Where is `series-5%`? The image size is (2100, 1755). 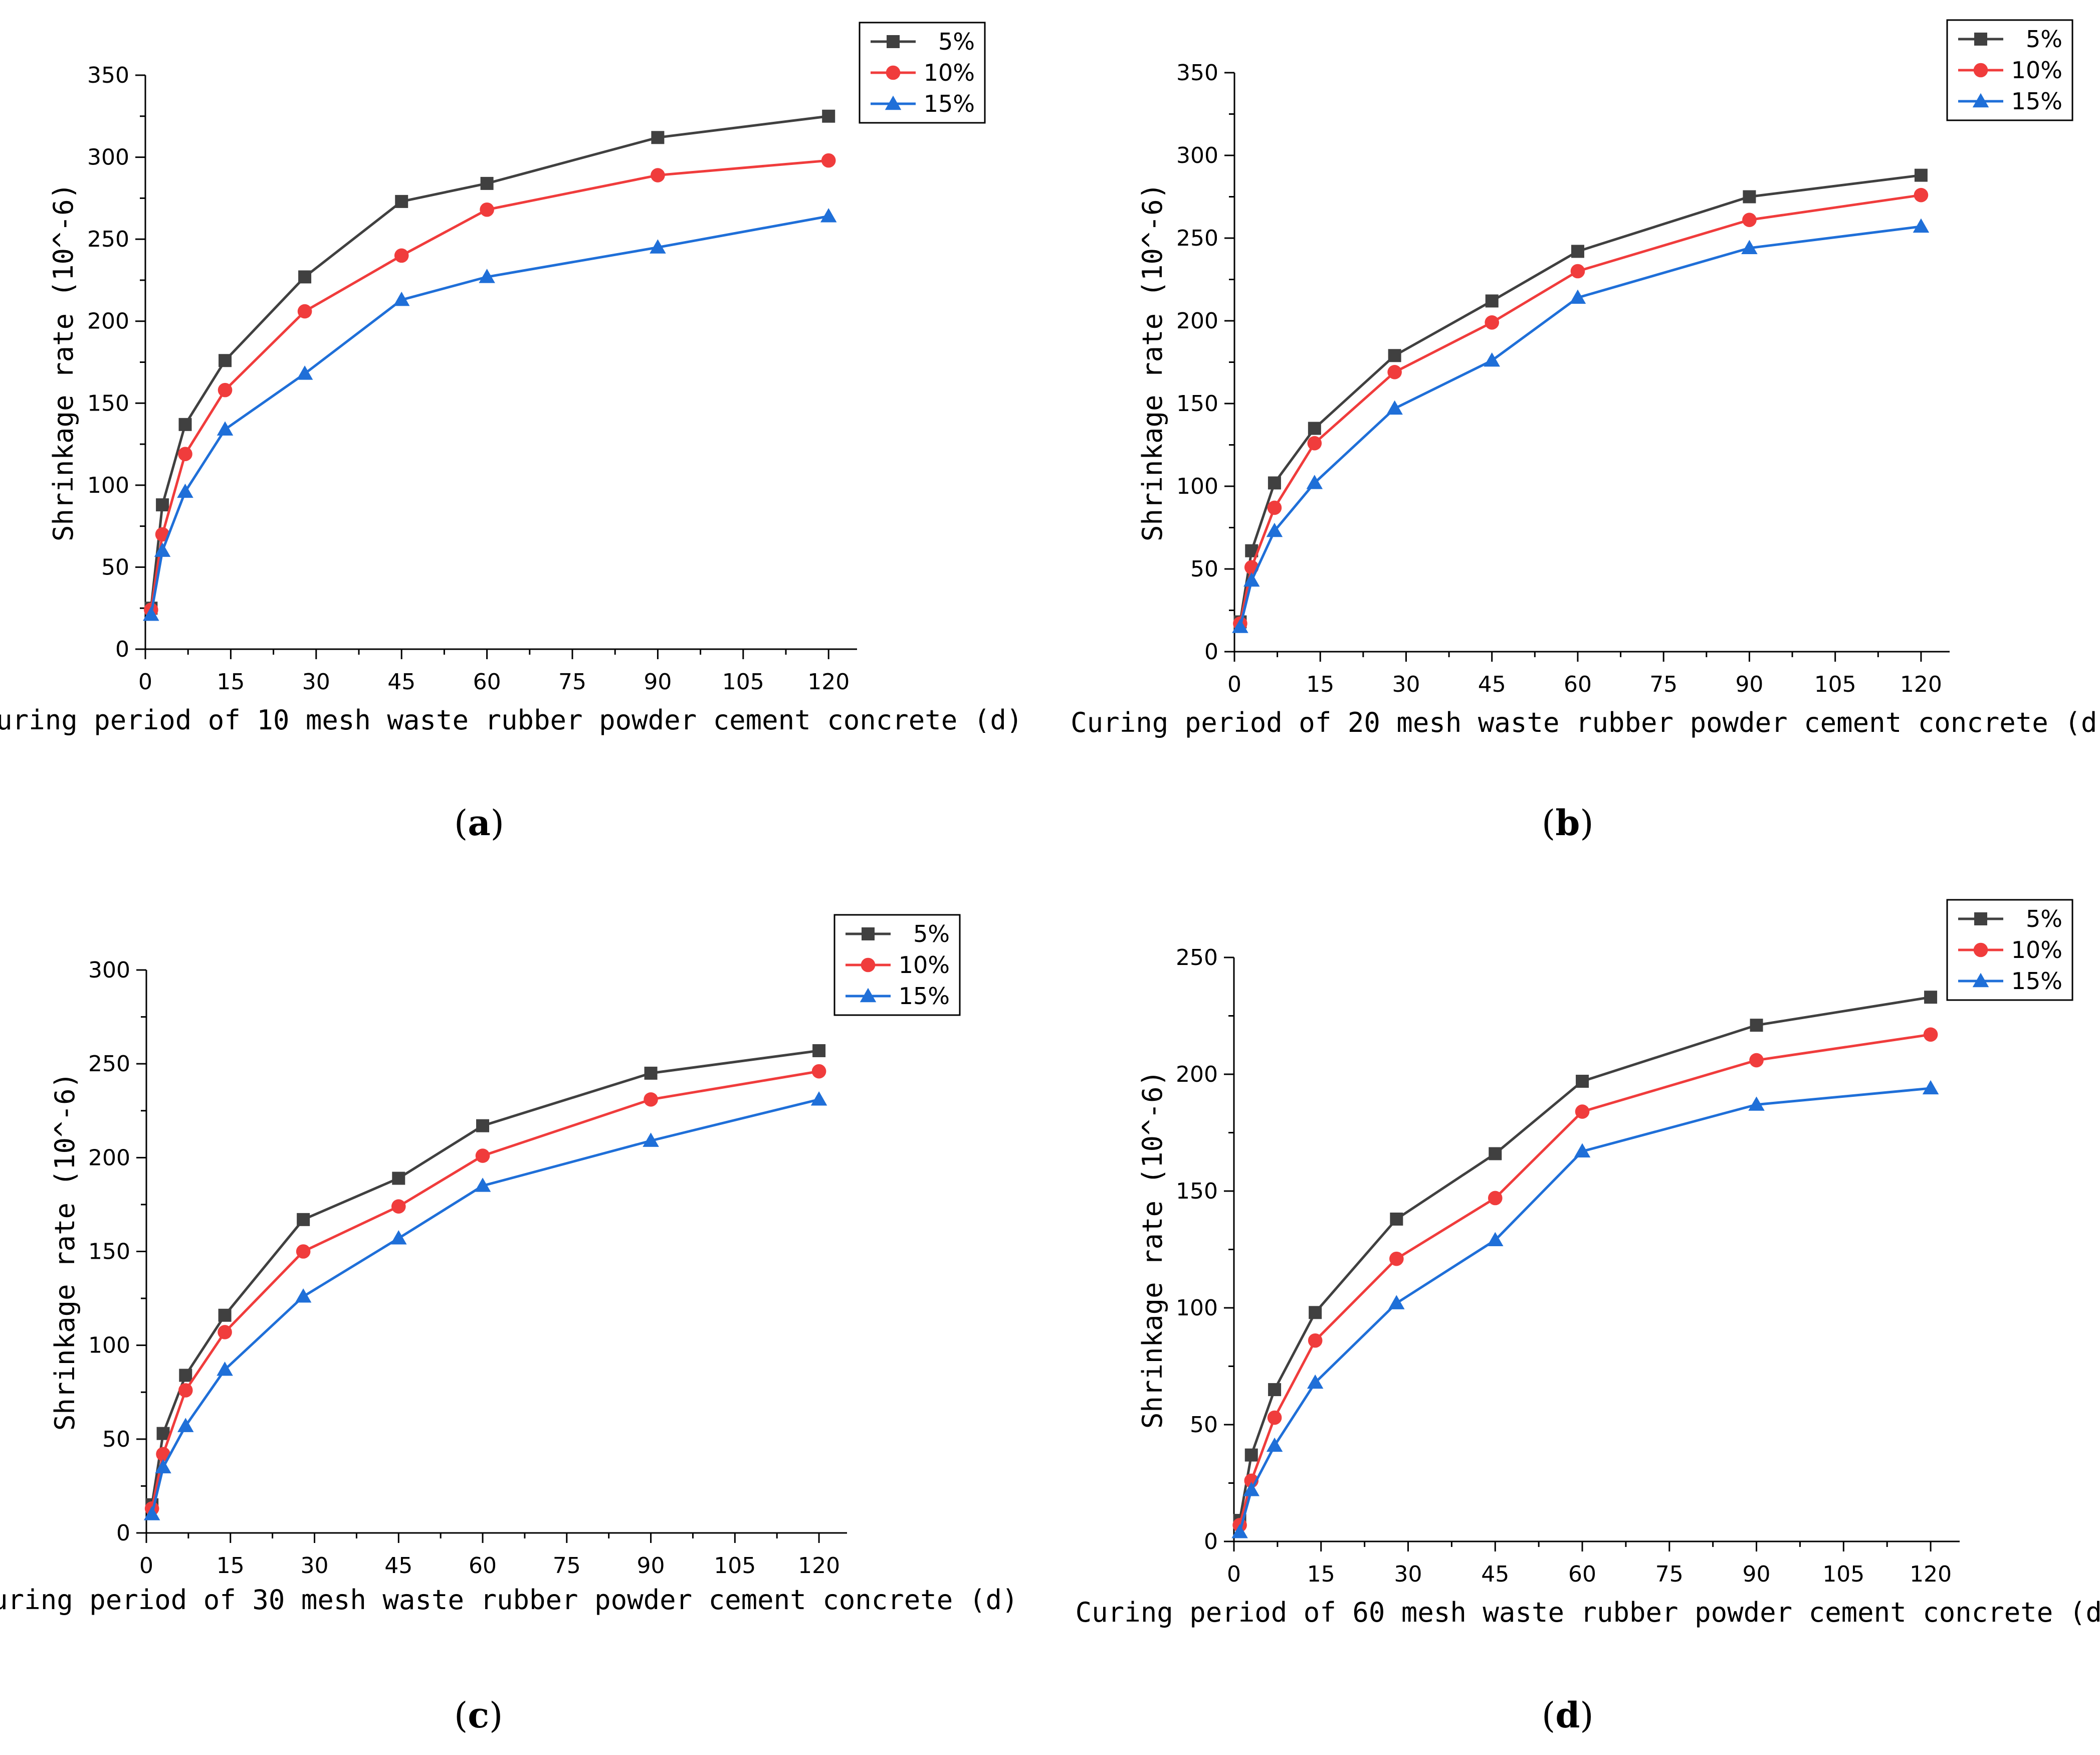
series-5% is located at coordinates (485, 1277).